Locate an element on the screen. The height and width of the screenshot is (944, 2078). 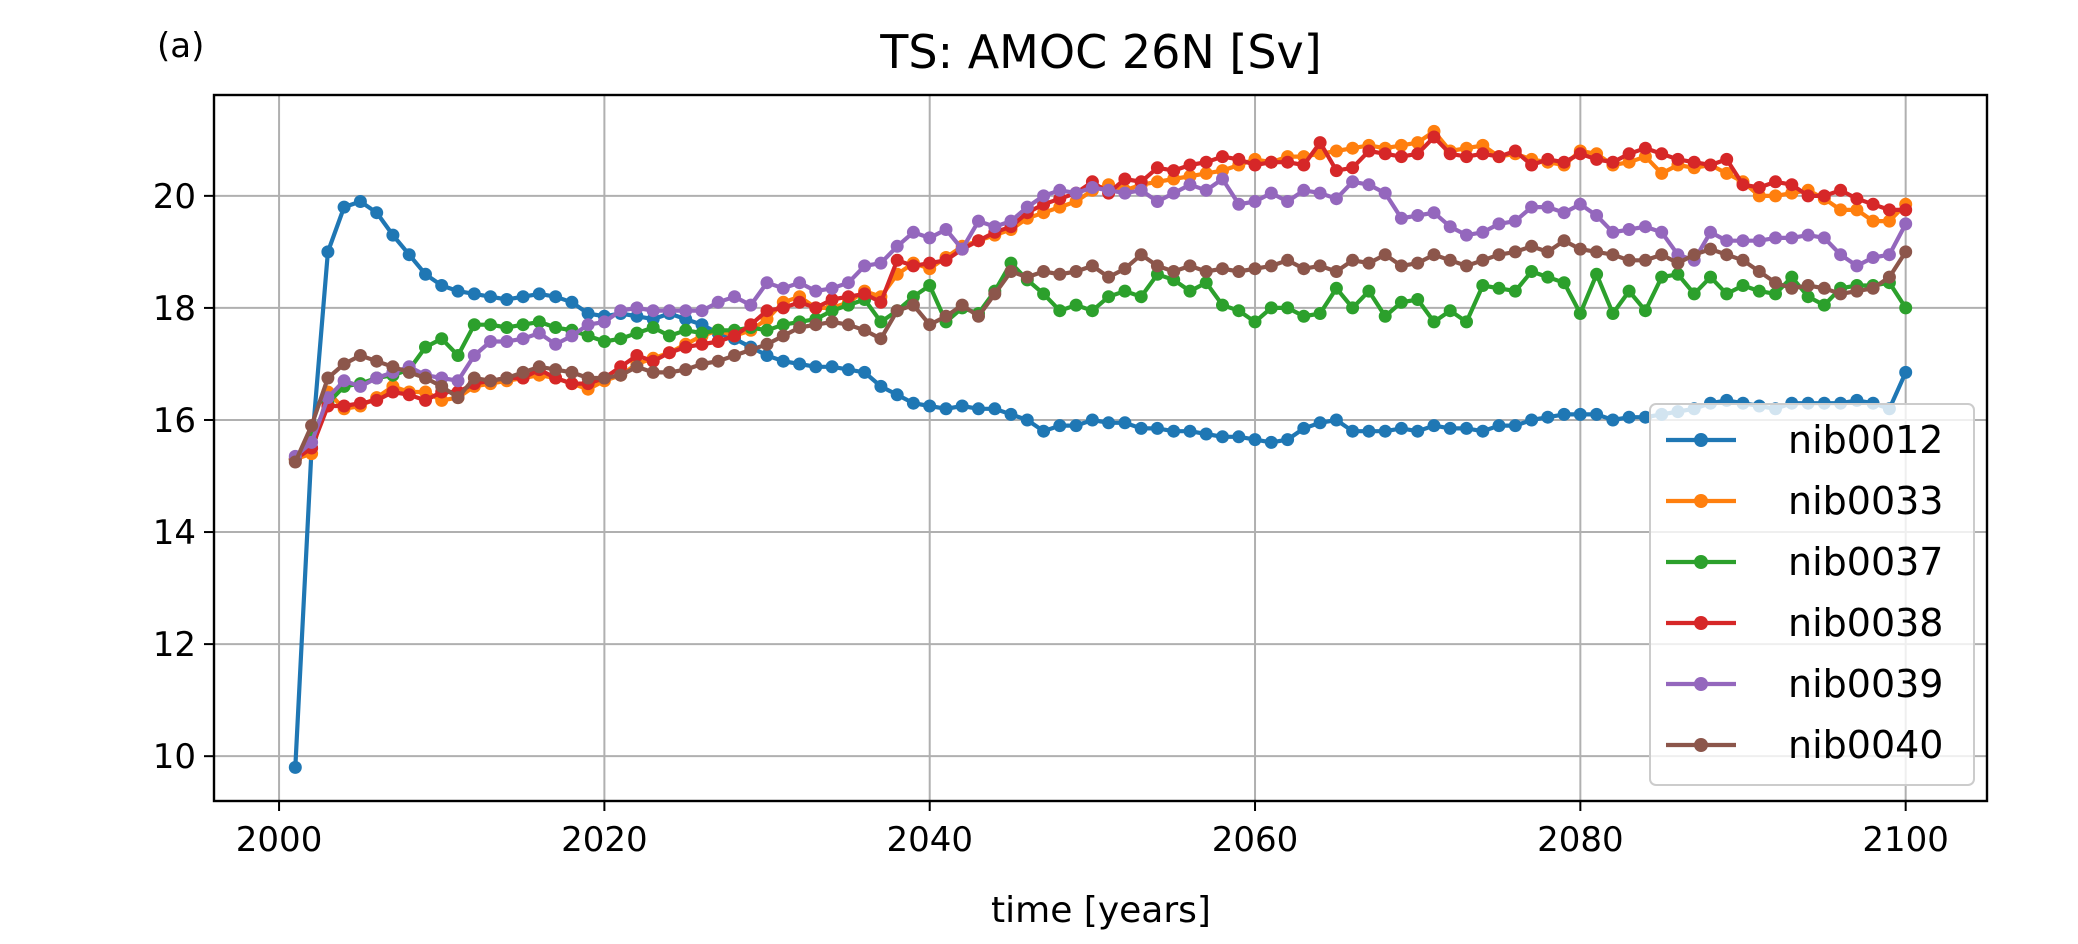
legend-item: nib0033 is located at coordinates (1804, 501).